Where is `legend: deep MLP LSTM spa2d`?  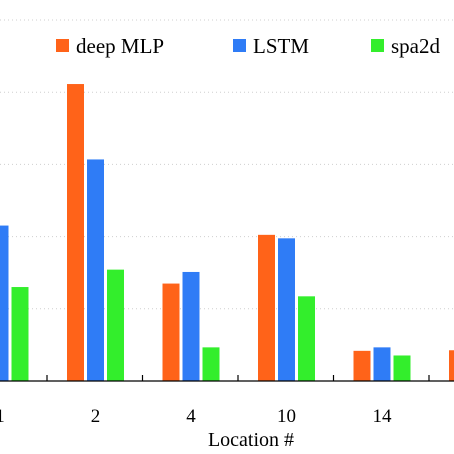
legend: deep MLP LSTM spa2d is located at coordinates (248, 46).